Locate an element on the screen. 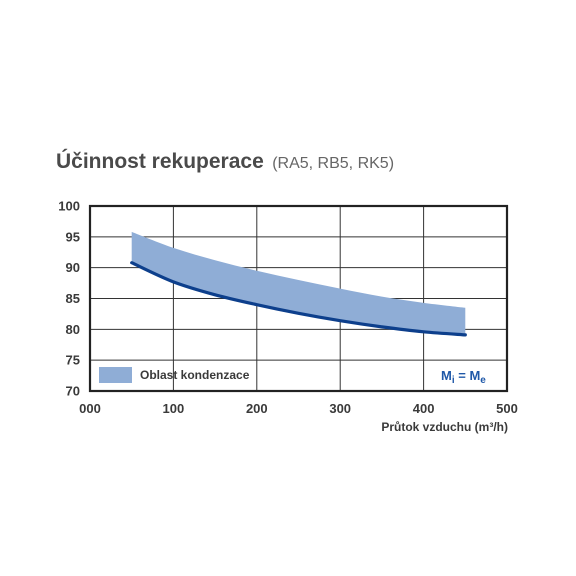 The height and width of the screenshot is (576, 576). annot-m1: M is located at coordinates (446, 375).